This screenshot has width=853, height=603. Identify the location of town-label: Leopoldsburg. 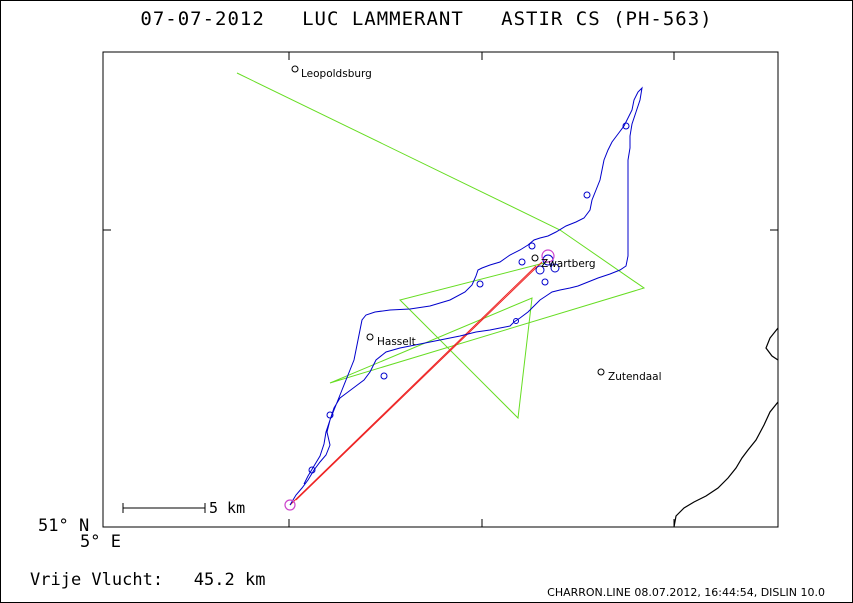
(336, 74).